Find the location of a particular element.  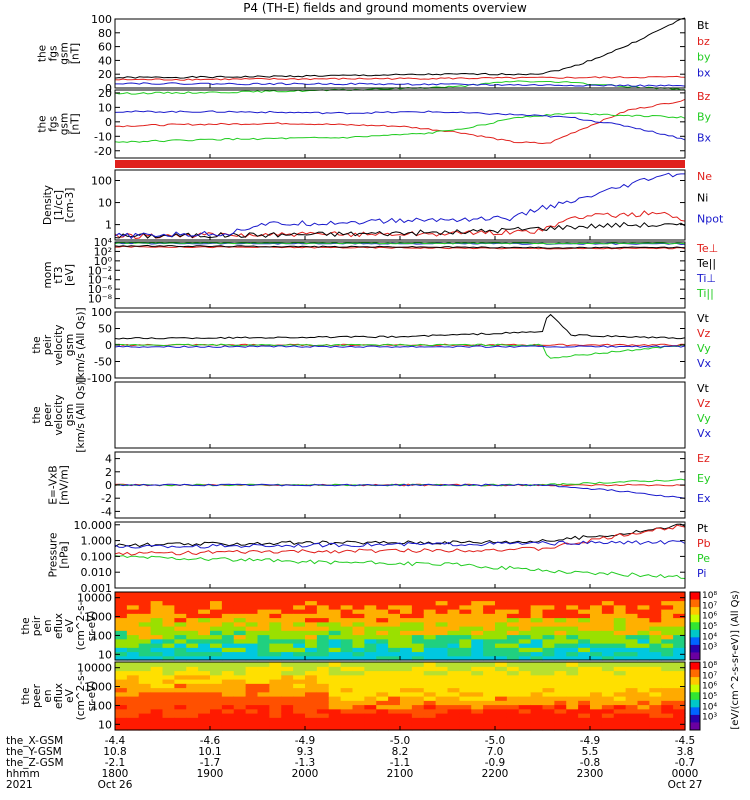

colorbar-tick: 10⁷ is located at coordinates (709, 606).